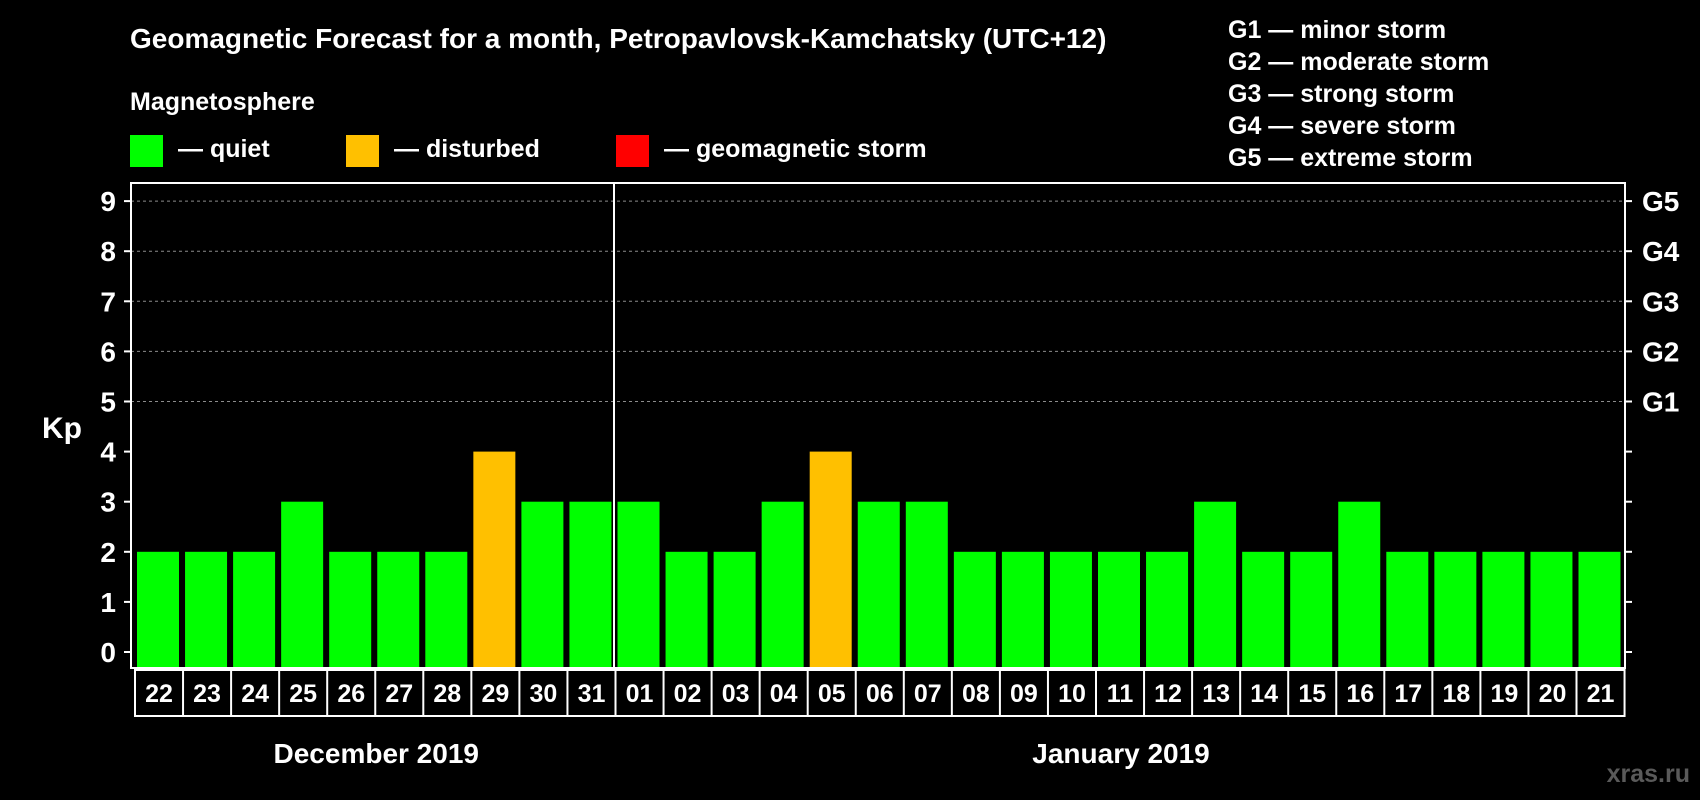 This screenshot has height=800, width=1700. Describe the element at coordinates (399, 694) in the screenshot. I see `day-label-27: 27` at that location.